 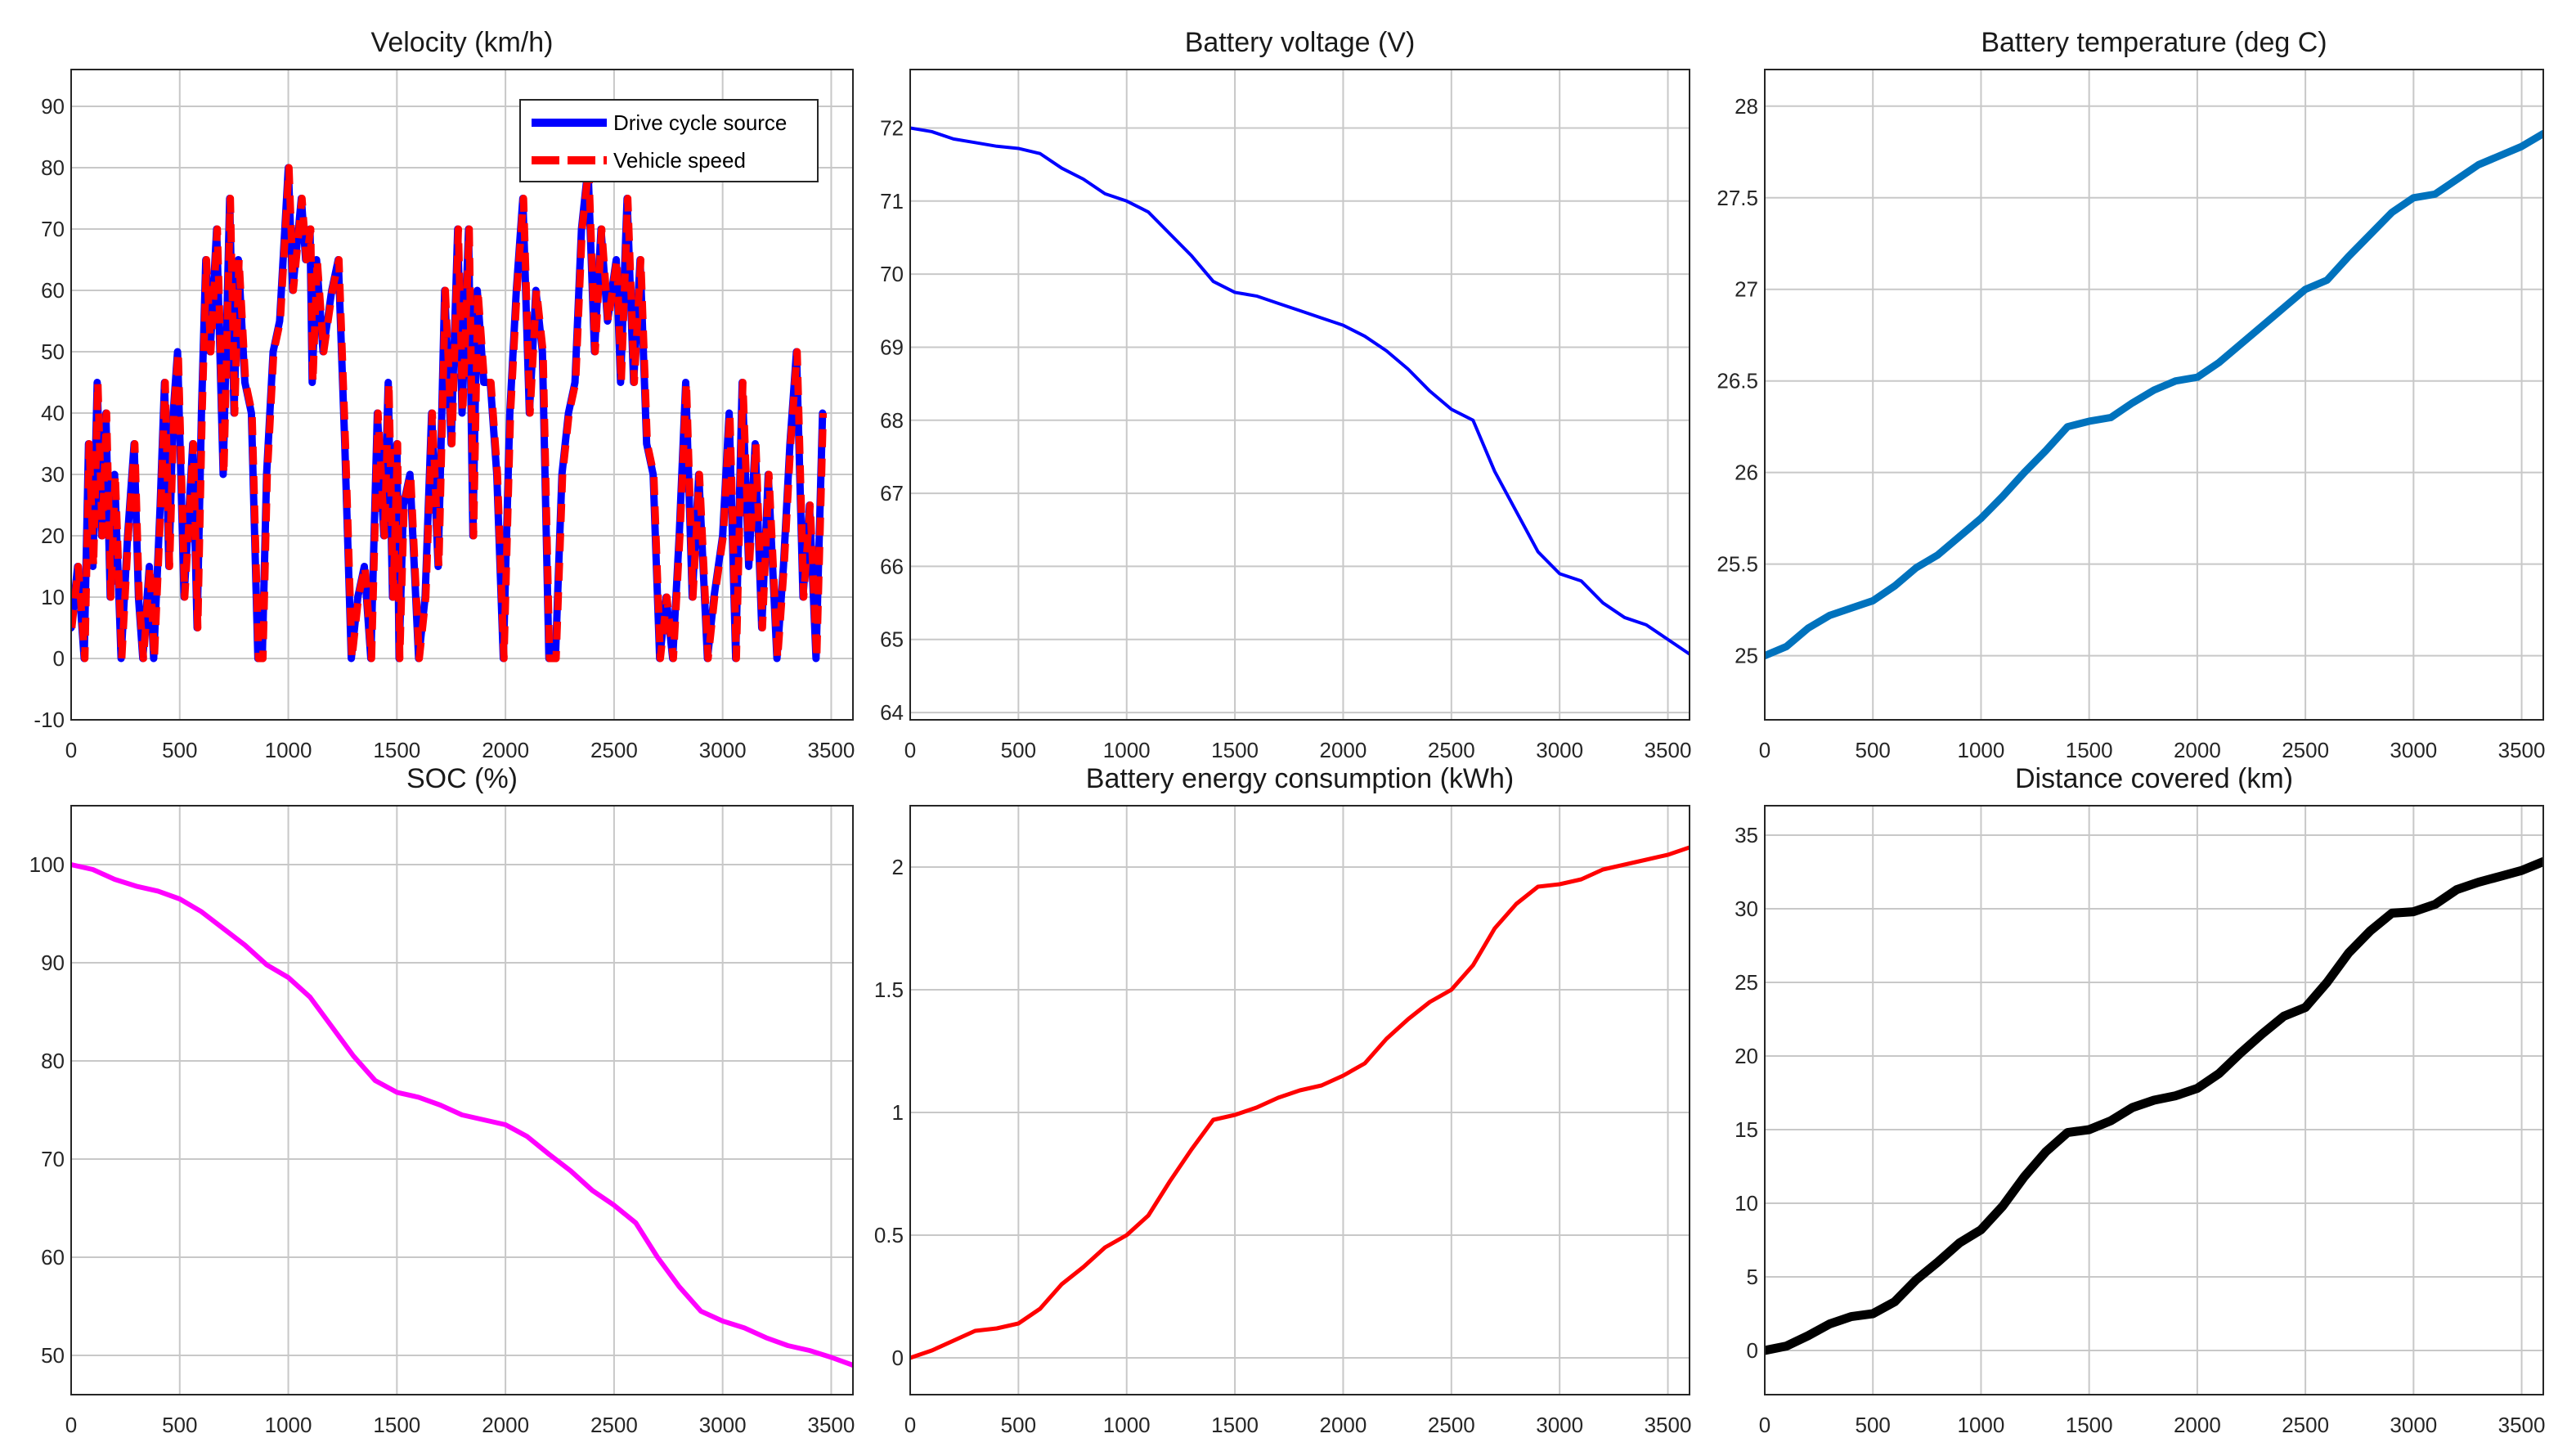 I want to click on series-line-vehicle-speed, so click(x=449, y=414).